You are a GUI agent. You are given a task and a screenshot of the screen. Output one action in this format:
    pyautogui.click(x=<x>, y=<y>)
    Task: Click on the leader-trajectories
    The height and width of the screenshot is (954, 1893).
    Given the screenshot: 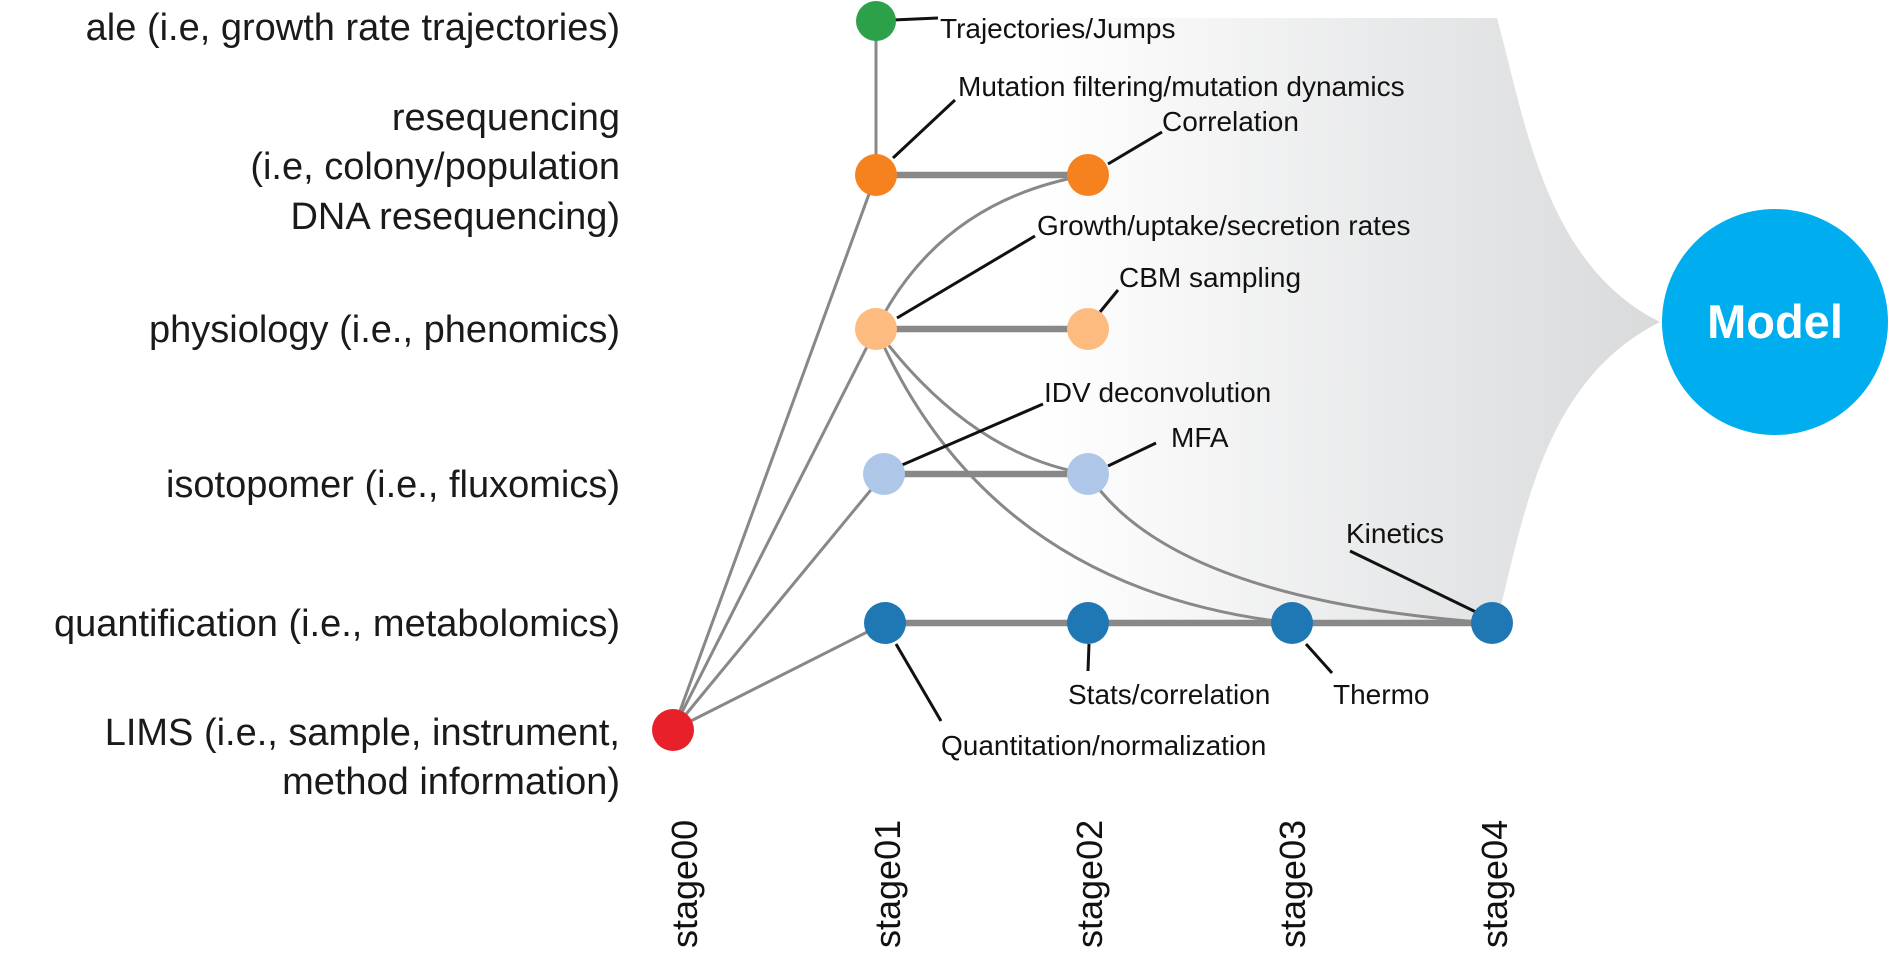 What is the action you would take?
    pyautogui.click(x=915, y=19)
    